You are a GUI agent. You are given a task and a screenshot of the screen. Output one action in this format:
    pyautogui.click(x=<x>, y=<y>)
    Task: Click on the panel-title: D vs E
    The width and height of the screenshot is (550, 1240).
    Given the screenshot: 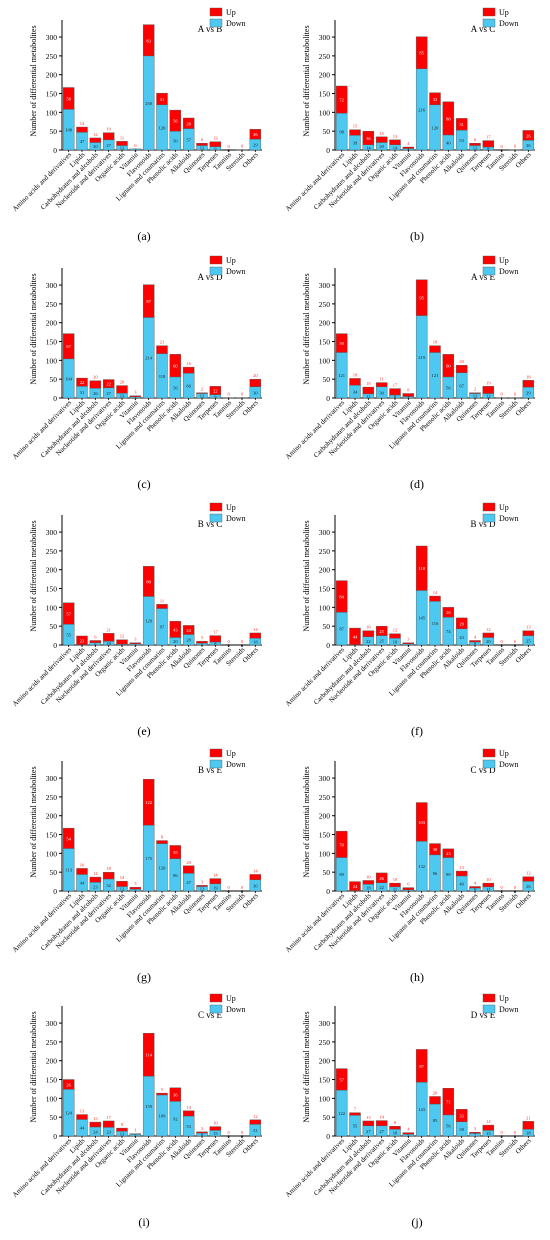 What is the action you would take?
    pyautogui.click(x=483, y=1015)
    